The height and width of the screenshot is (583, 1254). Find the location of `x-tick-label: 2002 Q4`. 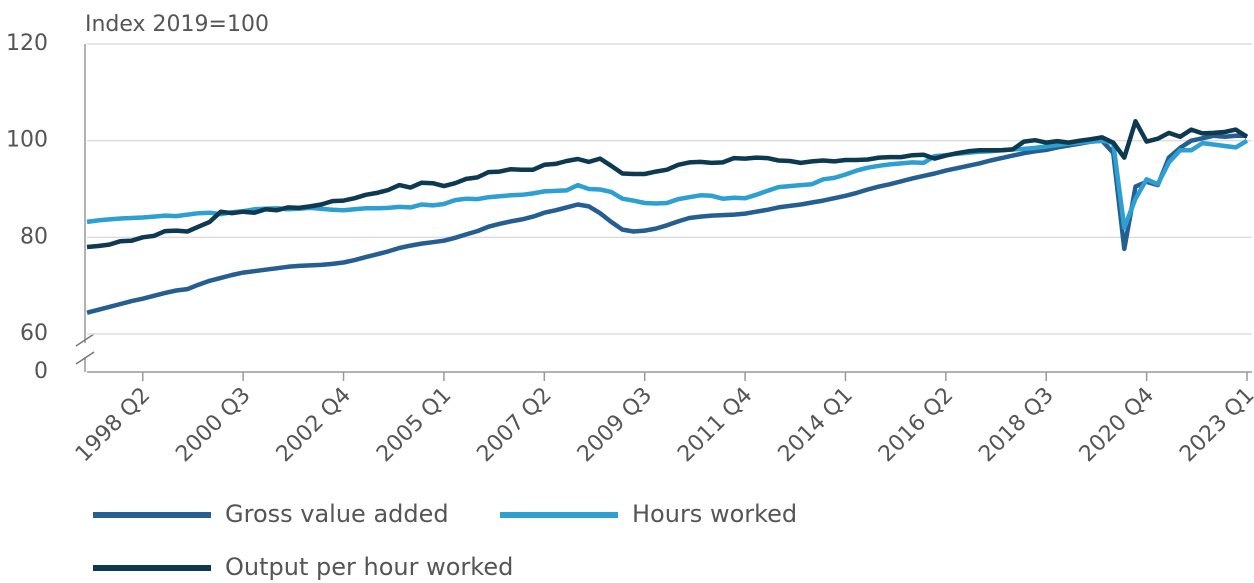

x-tick-label: 2002 Q4 is located at coordinates (314, 425).